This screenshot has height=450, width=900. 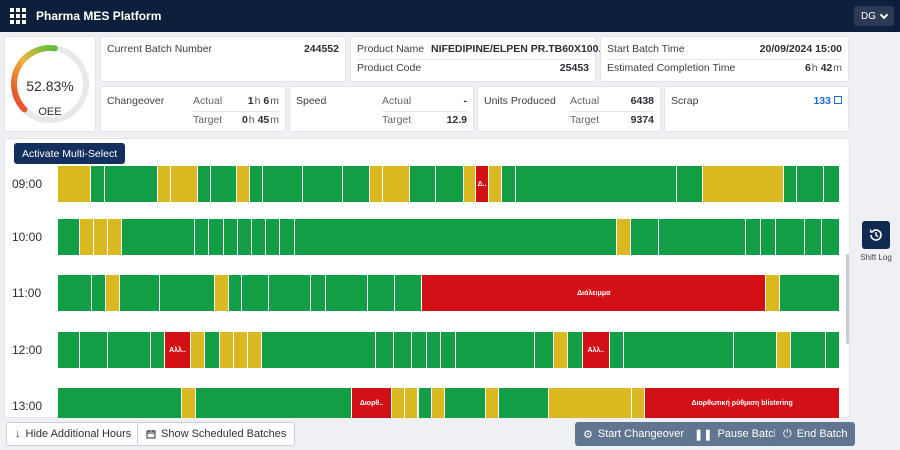 What do you see at coordinates (482, 184) in the screenshot?
I see `timeline-segment-stop: Δ..` at bounding box center [482, 184].